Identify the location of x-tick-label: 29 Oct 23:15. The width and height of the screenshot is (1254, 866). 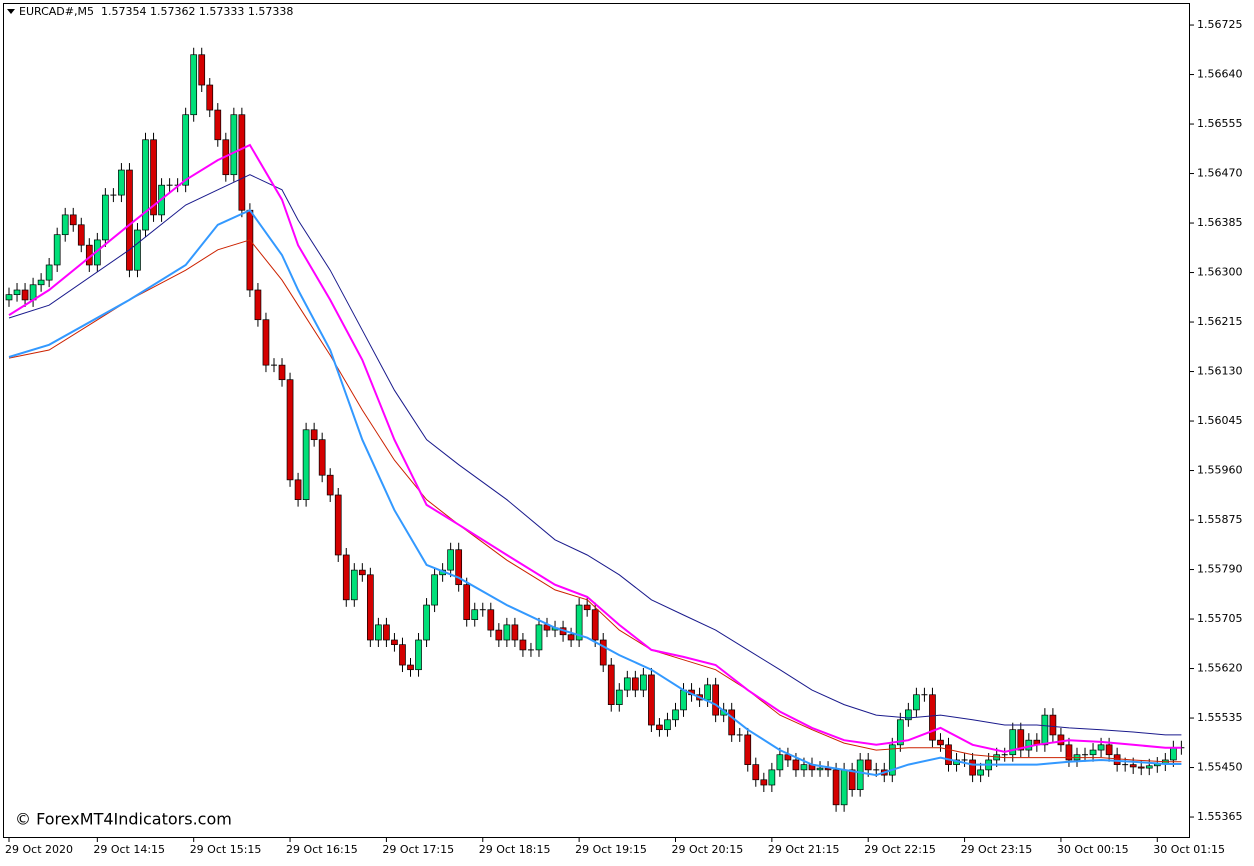
(997, 849).